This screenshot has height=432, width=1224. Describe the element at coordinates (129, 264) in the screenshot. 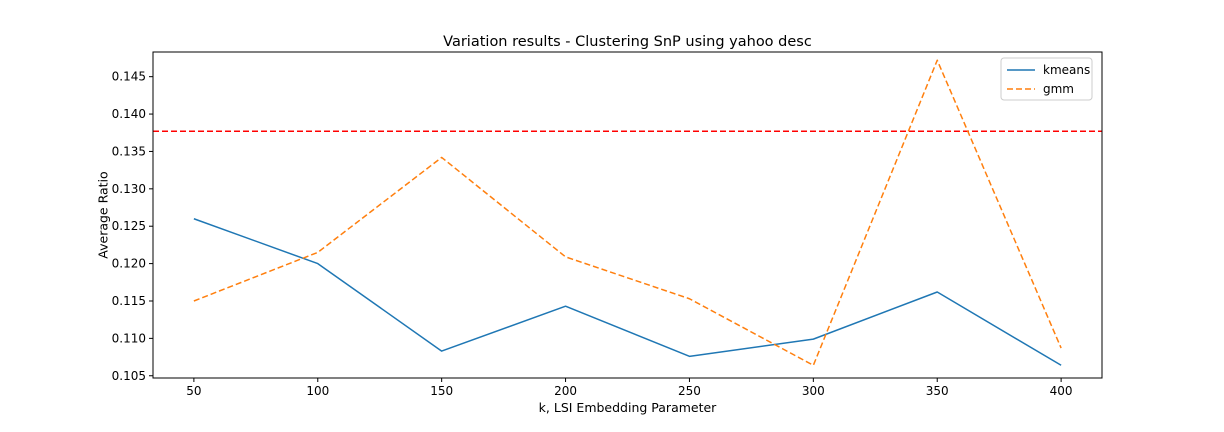

I see `y-tick-label: 0.120` at that location.